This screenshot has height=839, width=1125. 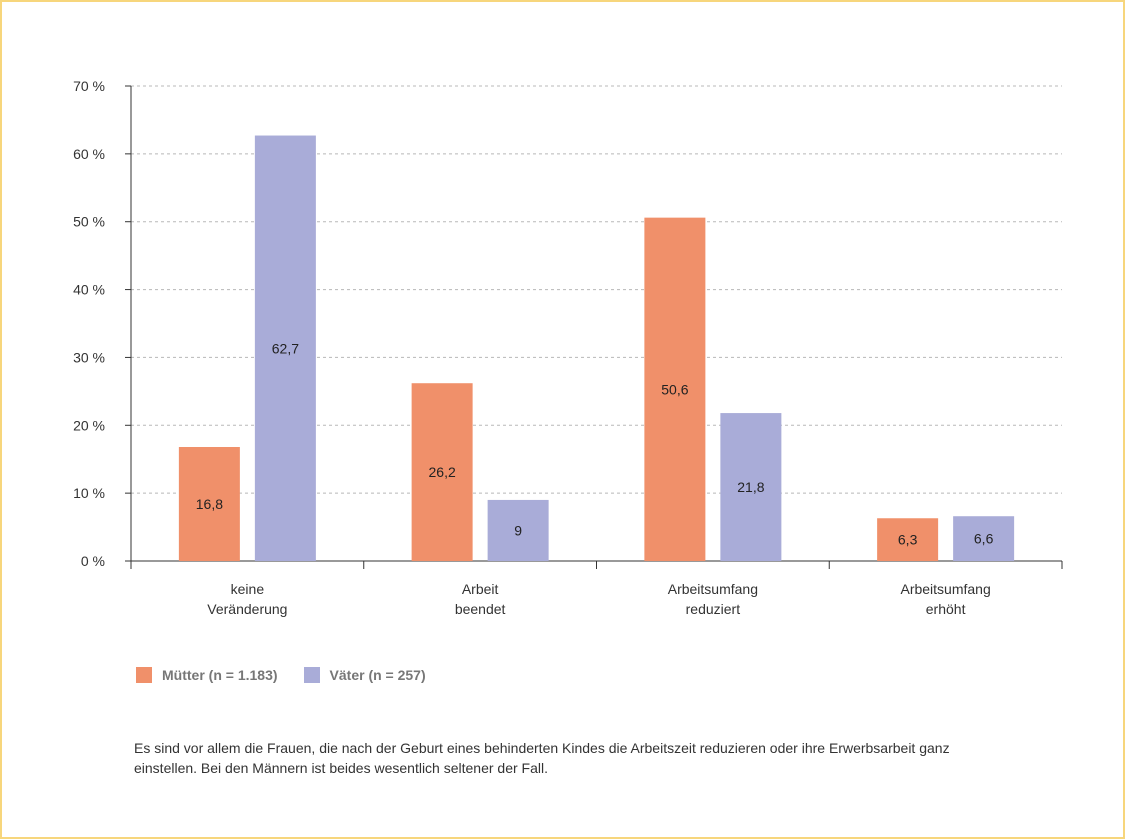 What do you see at coordinates (946, 609) in the screenshot?
I see `x-category-label: erhöht` at bounding box center [946, 609].